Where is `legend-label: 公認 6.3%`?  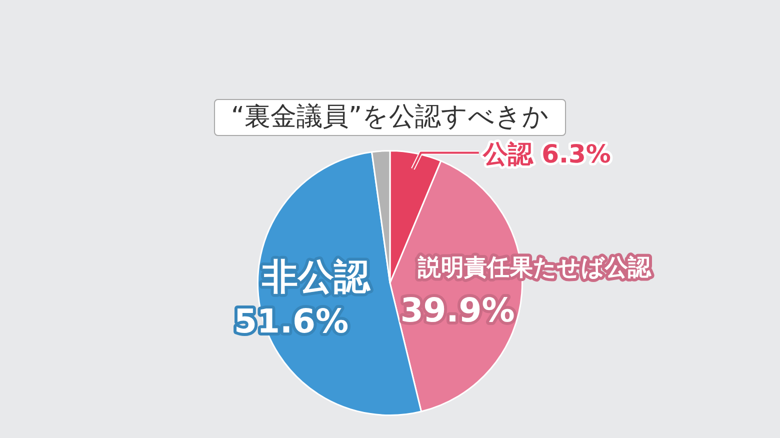 legend-label: 公認 6.3% is located at coordinates (546, 153).